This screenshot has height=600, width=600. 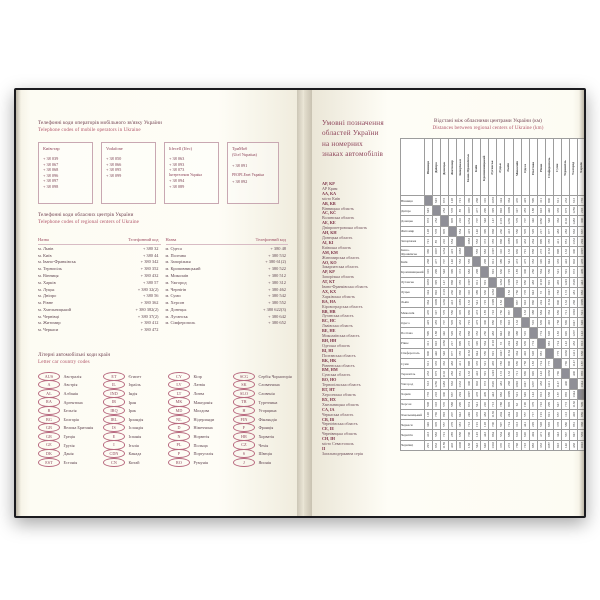 I want to click on city-name: м. Вінниця, so click(x=48, y=276).